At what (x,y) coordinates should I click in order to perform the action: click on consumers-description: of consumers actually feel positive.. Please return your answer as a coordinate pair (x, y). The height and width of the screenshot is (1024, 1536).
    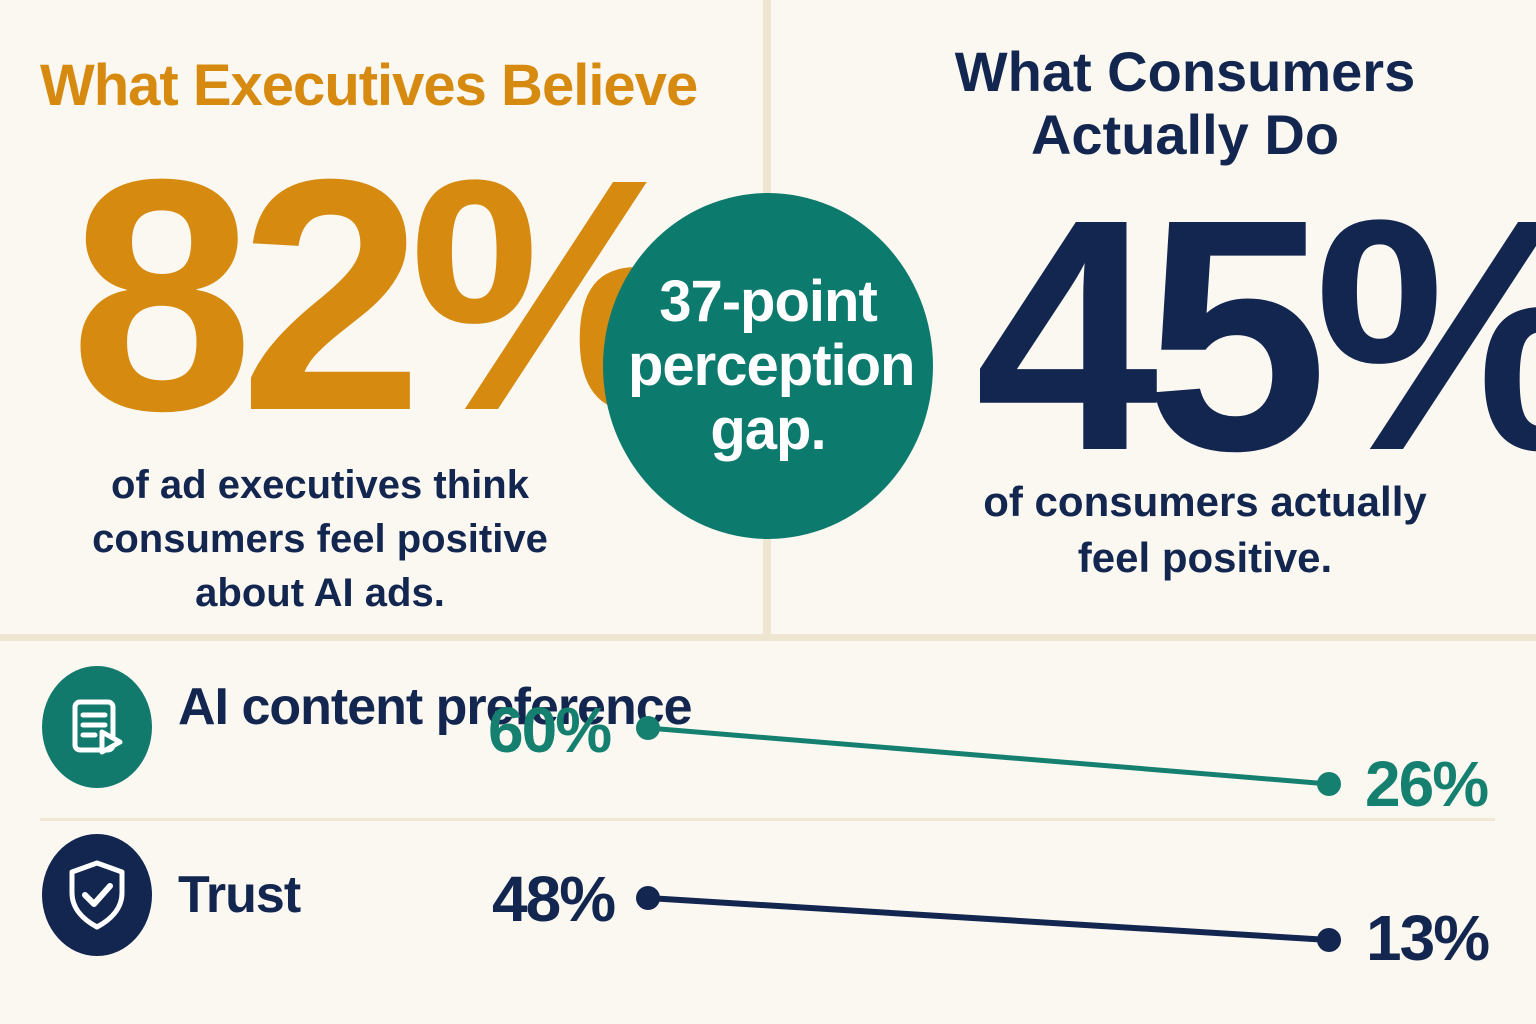
    Looking at the image, I should click on (1205, 529).